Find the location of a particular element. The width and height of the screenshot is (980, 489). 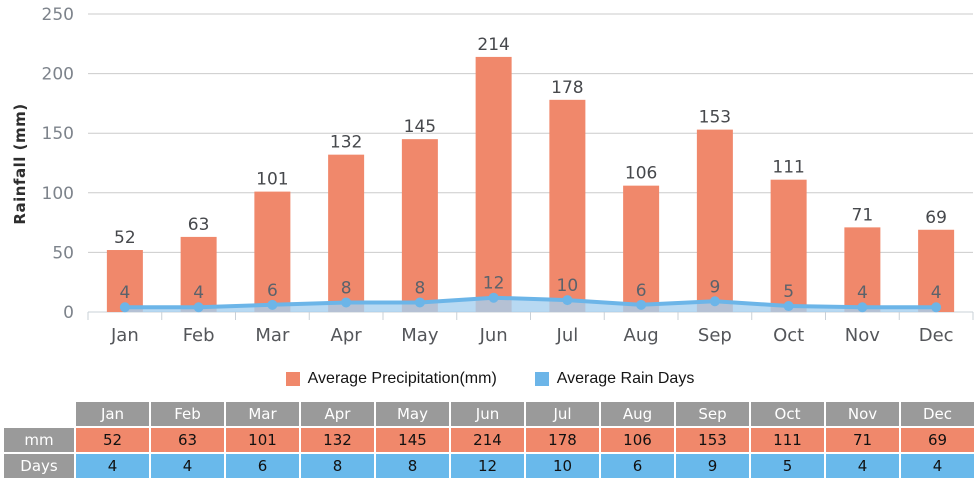

table-value-cell: 5 is located at coordinates (787, 466).